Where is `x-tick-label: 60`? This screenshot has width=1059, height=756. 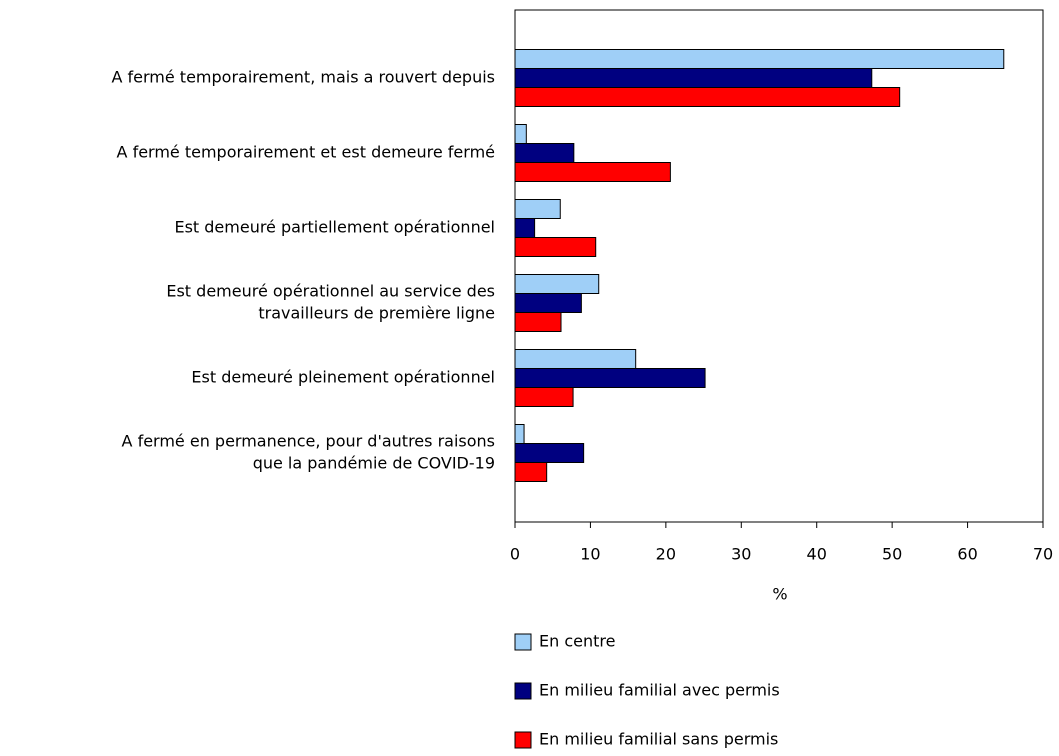
x-tick-label: 60 is located at coordinates (967, 554).